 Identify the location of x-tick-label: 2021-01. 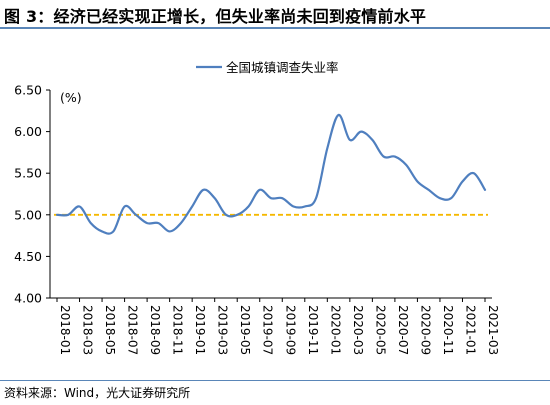
(470, 330).